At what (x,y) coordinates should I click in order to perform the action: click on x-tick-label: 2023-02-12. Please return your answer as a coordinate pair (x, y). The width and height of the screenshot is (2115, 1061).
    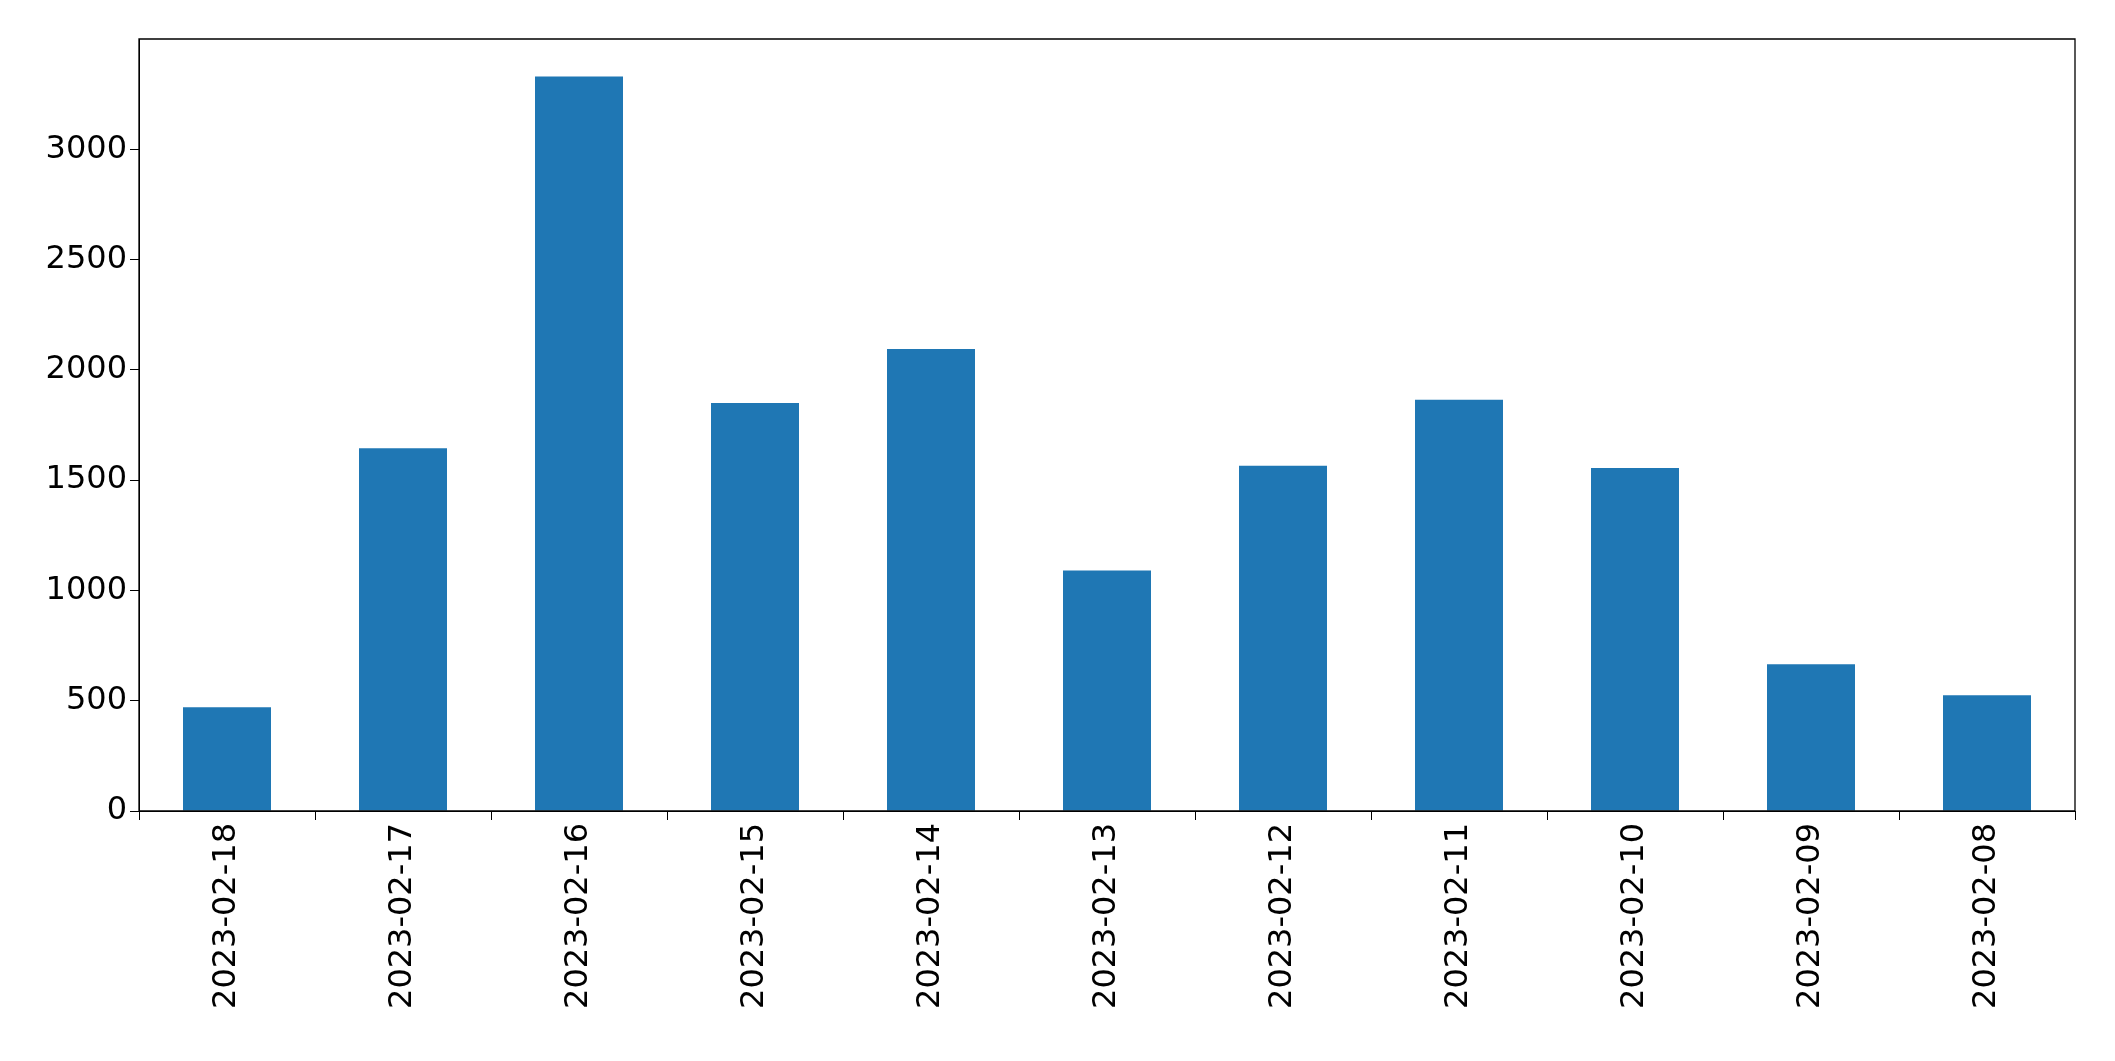
    Looking at the image, I should click on (1280, 916).